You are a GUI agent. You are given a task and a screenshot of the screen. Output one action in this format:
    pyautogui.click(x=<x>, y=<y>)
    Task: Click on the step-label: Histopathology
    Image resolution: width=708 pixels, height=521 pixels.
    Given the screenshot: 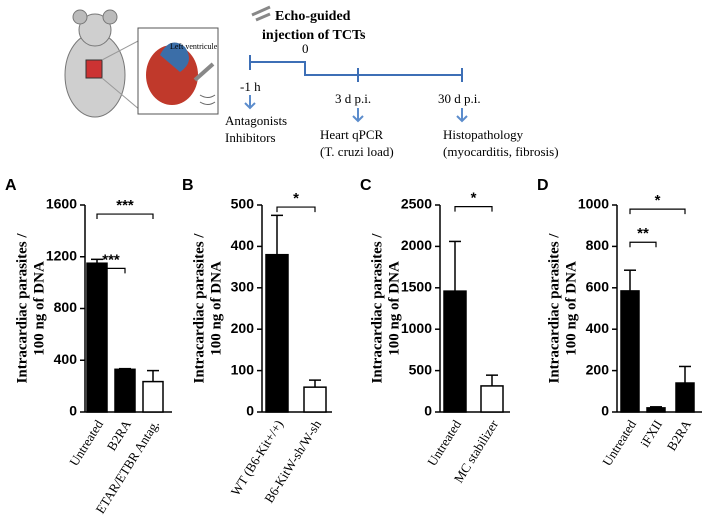 What is the action you would take?
    pyautogui.click(x=483, y=134)
    